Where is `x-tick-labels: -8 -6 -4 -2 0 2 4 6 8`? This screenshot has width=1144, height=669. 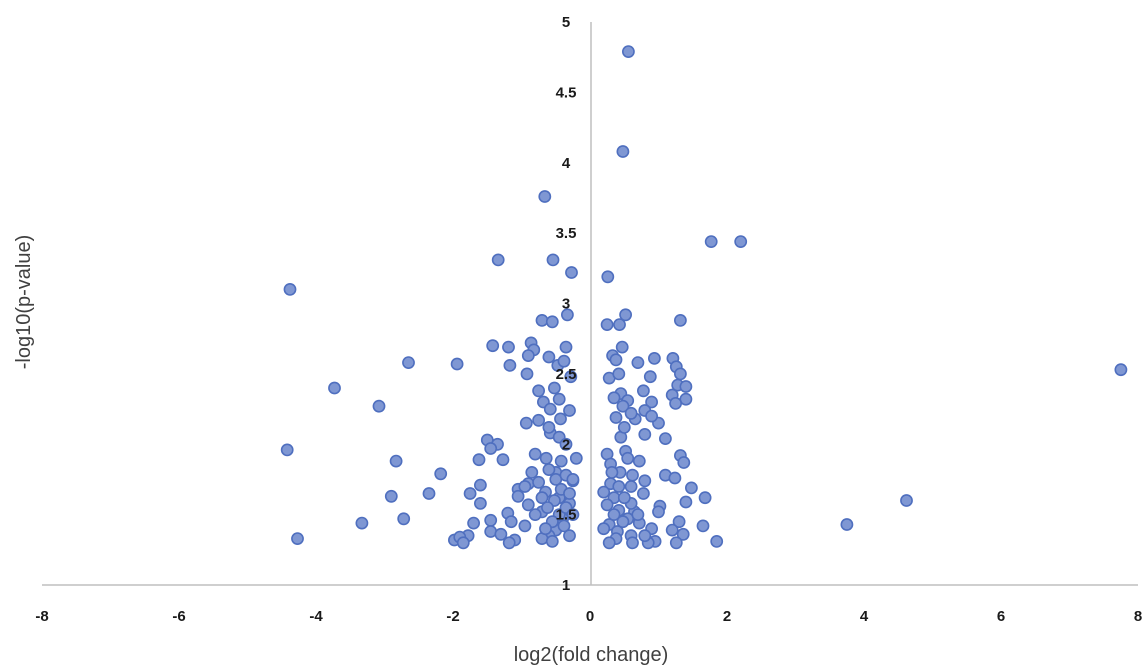 x-tick-labels: -8 -6 -4 -2 0 2 4 6 8 is located at coordinates (588, 616).